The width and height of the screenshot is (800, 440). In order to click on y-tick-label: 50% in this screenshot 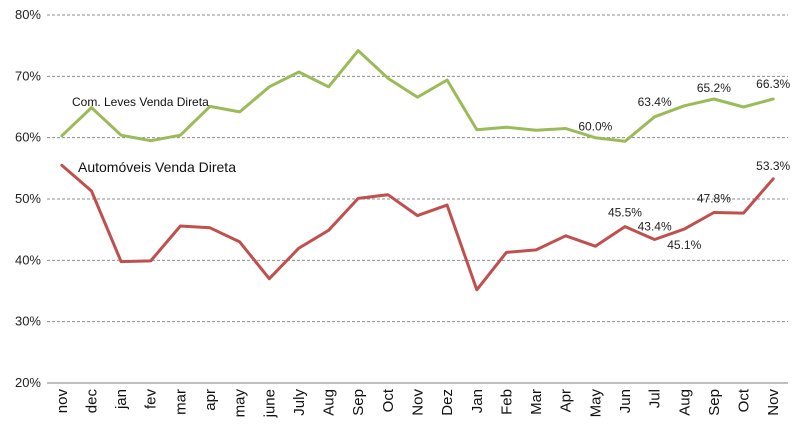, I will do `click(28, 198)`.